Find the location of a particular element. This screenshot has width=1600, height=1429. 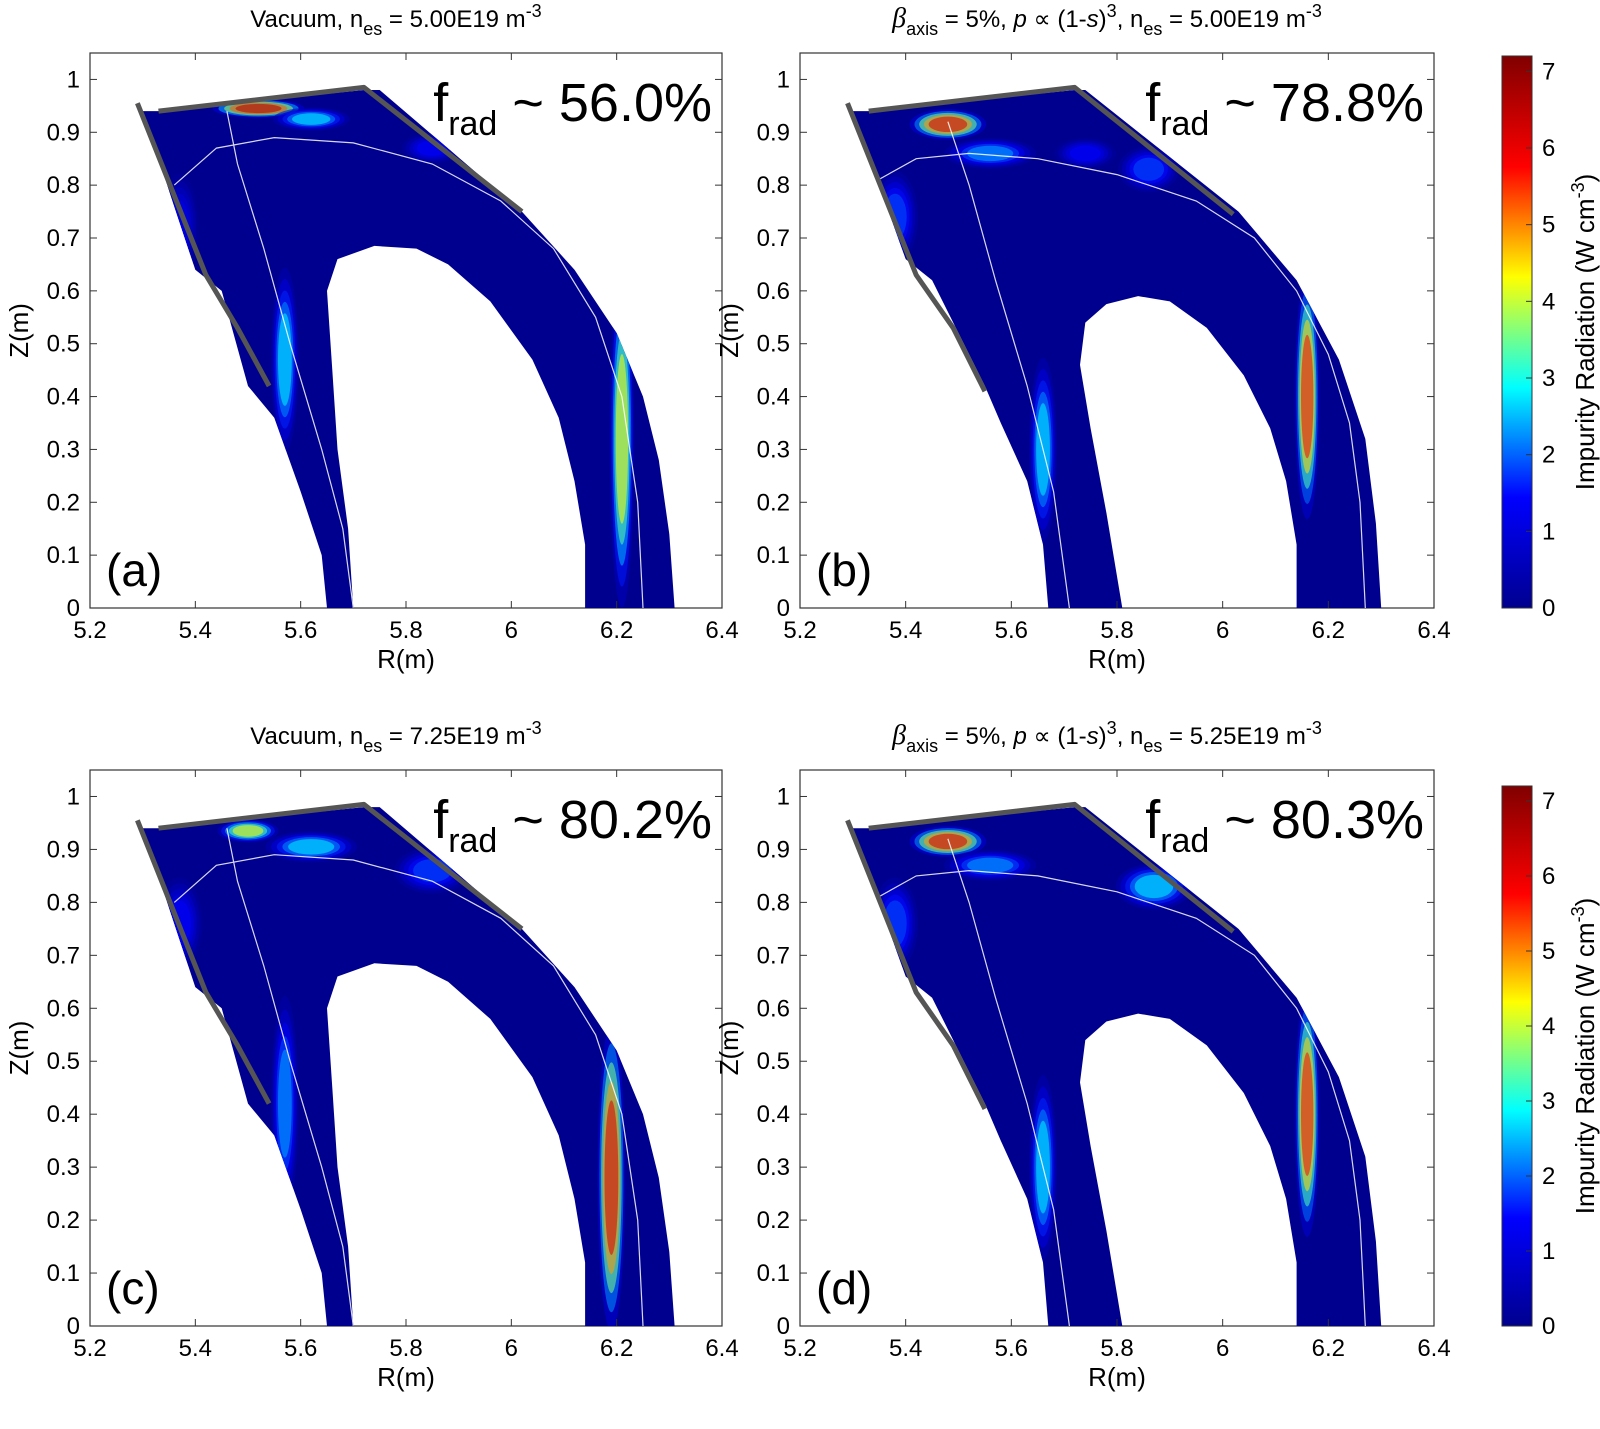

colorbar-tick-label: 0 is located at coordinates (1548, 1326).